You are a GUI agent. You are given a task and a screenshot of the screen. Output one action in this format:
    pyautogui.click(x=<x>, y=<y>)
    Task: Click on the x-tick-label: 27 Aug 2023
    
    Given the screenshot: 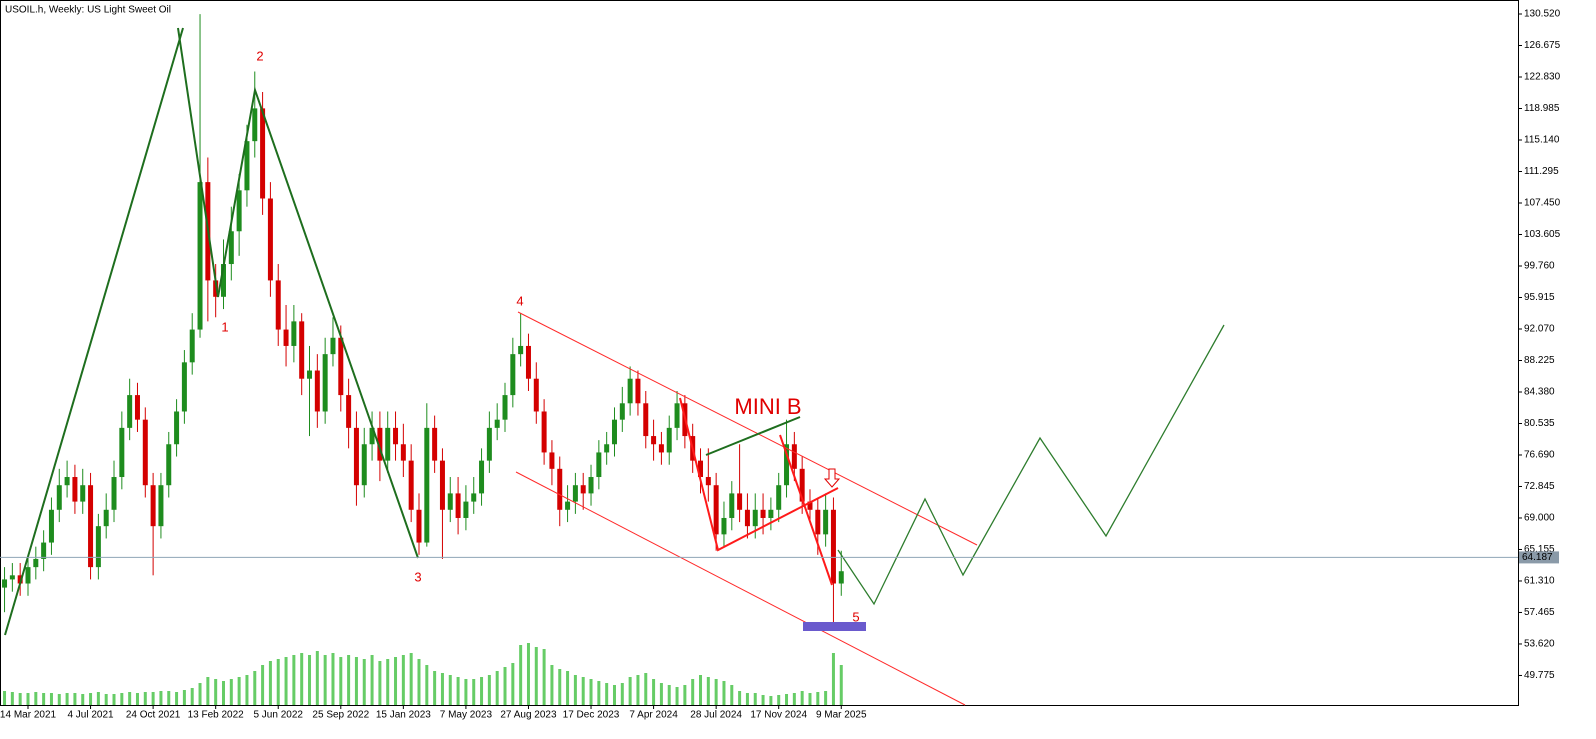 What is the action you would take?
    pyautogui.click(x=528, y=715)
    